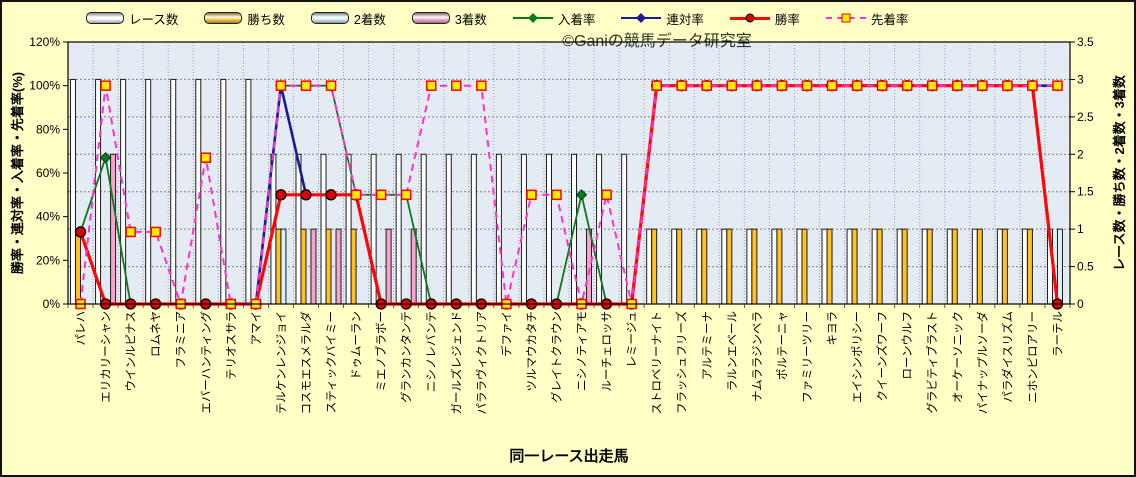 This screenshot has height=477, width=1136. Describe the element at coordinates (306, 363) in the screenshot. I see `category-label: コスモエスメラルダ` at that location.